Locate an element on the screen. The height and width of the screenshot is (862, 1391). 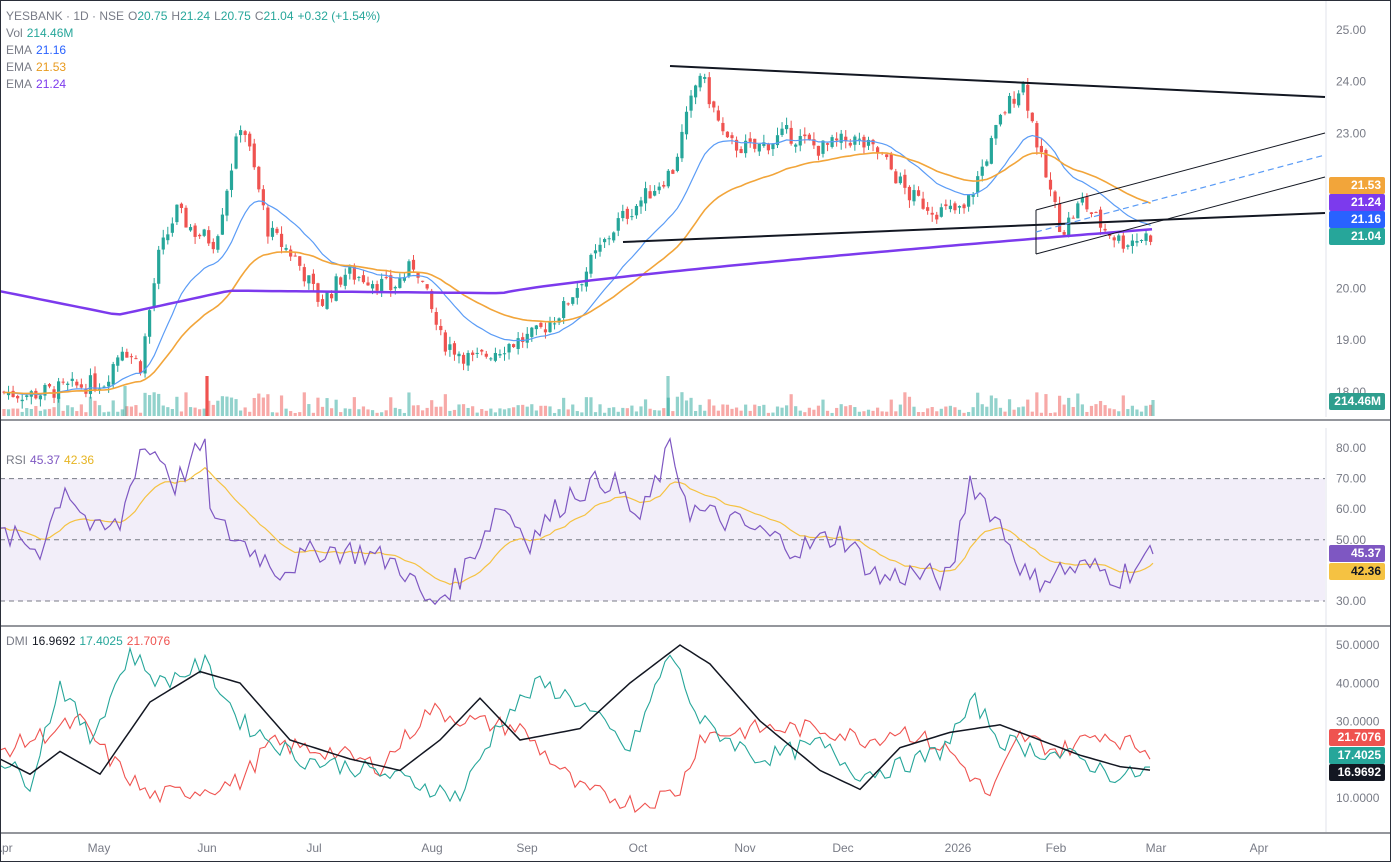
dmi-adx-value: 16.9692 is located at coordinates (54, 641).